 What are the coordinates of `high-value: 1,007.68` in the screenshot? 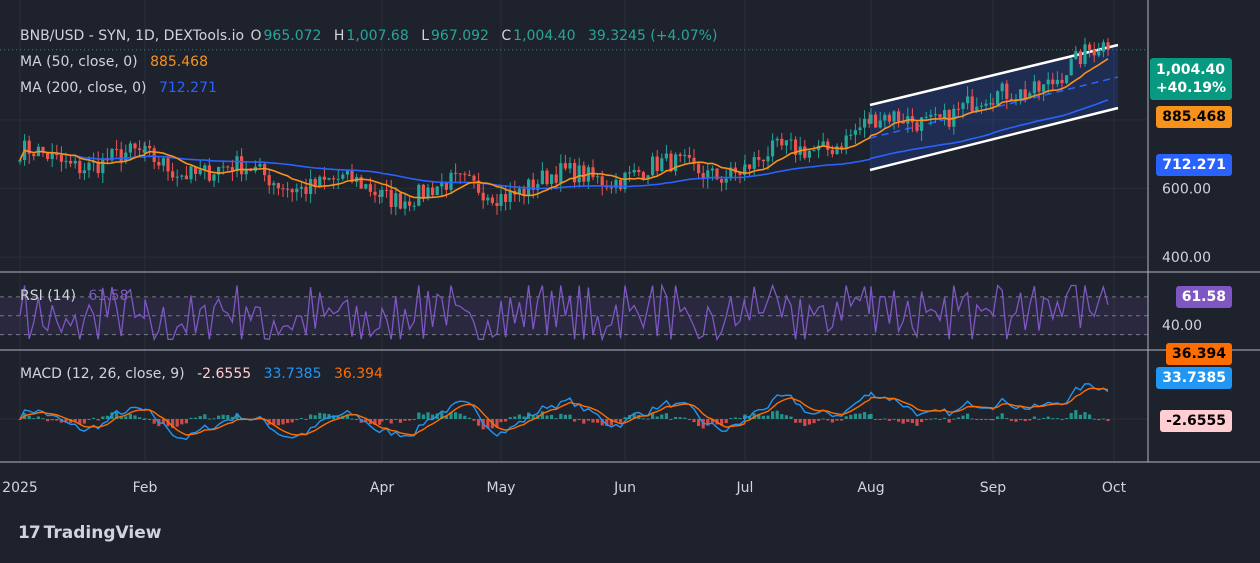 It's located at (377, 36).